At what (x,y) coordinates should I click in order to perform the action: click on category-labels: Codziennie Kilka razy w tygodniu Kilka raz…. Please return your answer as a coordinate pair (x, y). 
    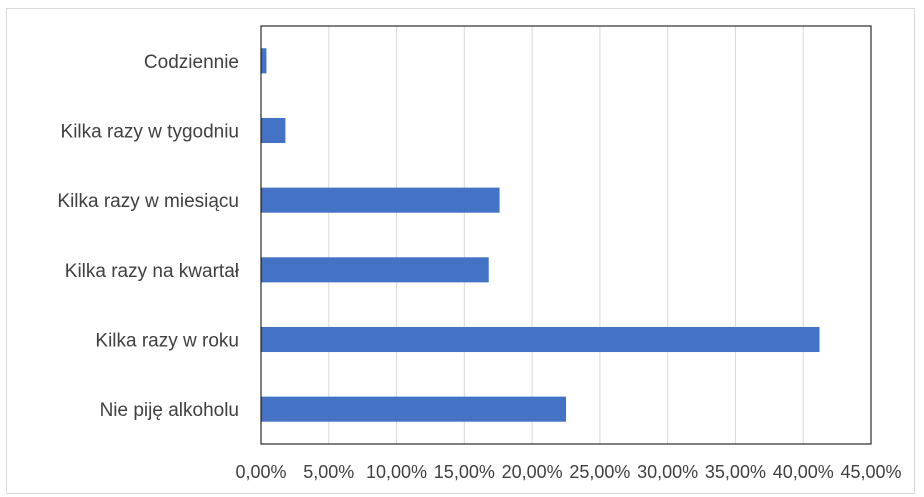
    Looking at the image, I should click on (148, 236).